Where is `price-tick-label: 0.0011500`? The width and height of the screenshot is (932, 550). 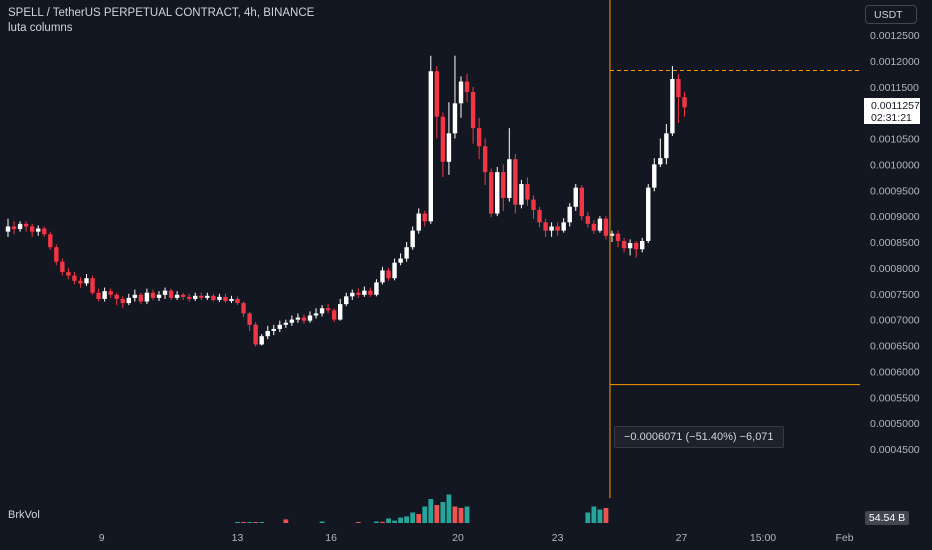
price-tick-label: 0.0011500 is located at coordinates (894, 88).